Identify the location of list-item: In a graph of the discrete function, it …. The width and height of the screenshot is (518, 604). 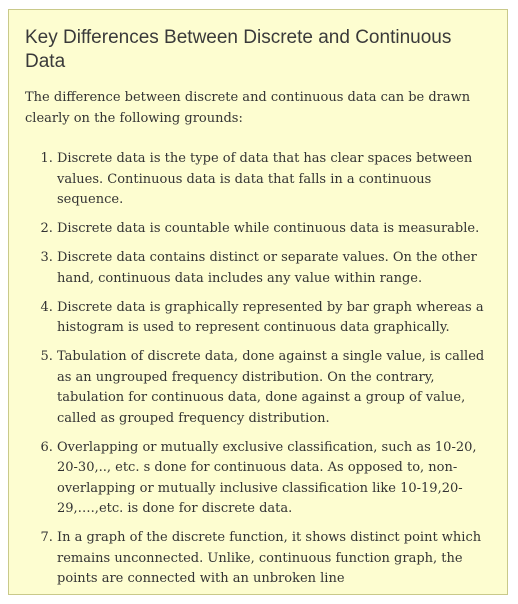
(274, 559).